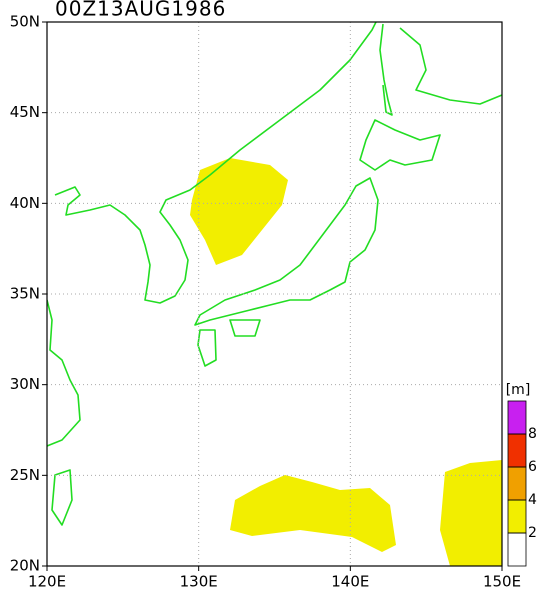 This screenshot has width=551, height=594. What do you see at coordinates (532, 500) in the screenshot?
I see `colorbar-label: 4` at bounding box center [532, 500].